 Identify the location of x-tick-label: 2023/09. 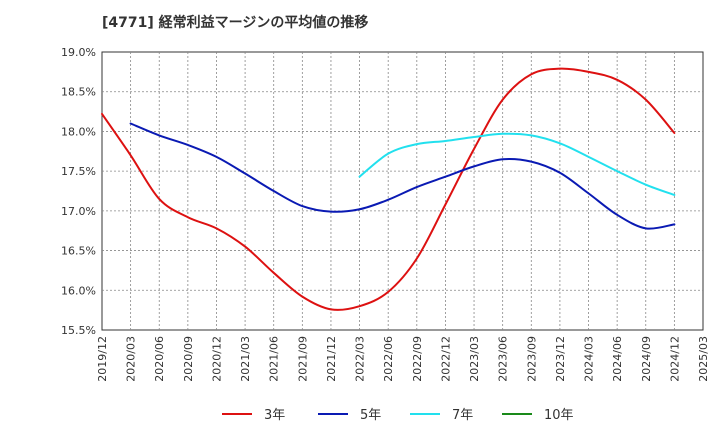
(531, 359).